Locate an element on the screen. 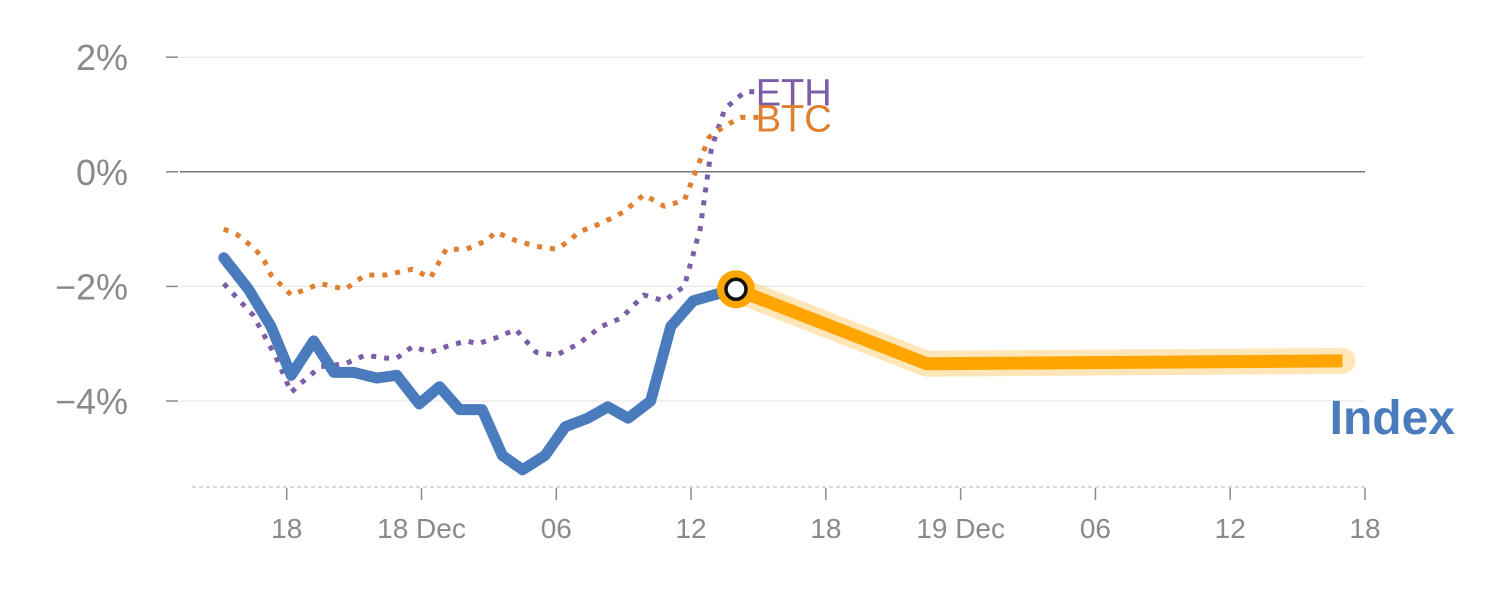  series-label-eth: ETH is located at coordinates (794, 94).